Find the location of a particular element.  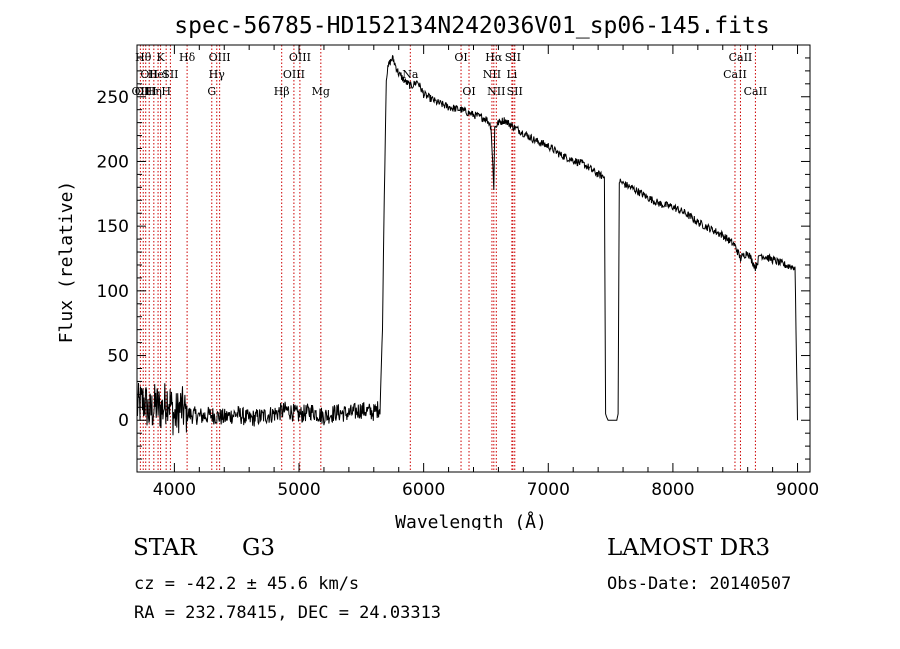

y-tick-label: 250 is located at coordinates (113, 98).